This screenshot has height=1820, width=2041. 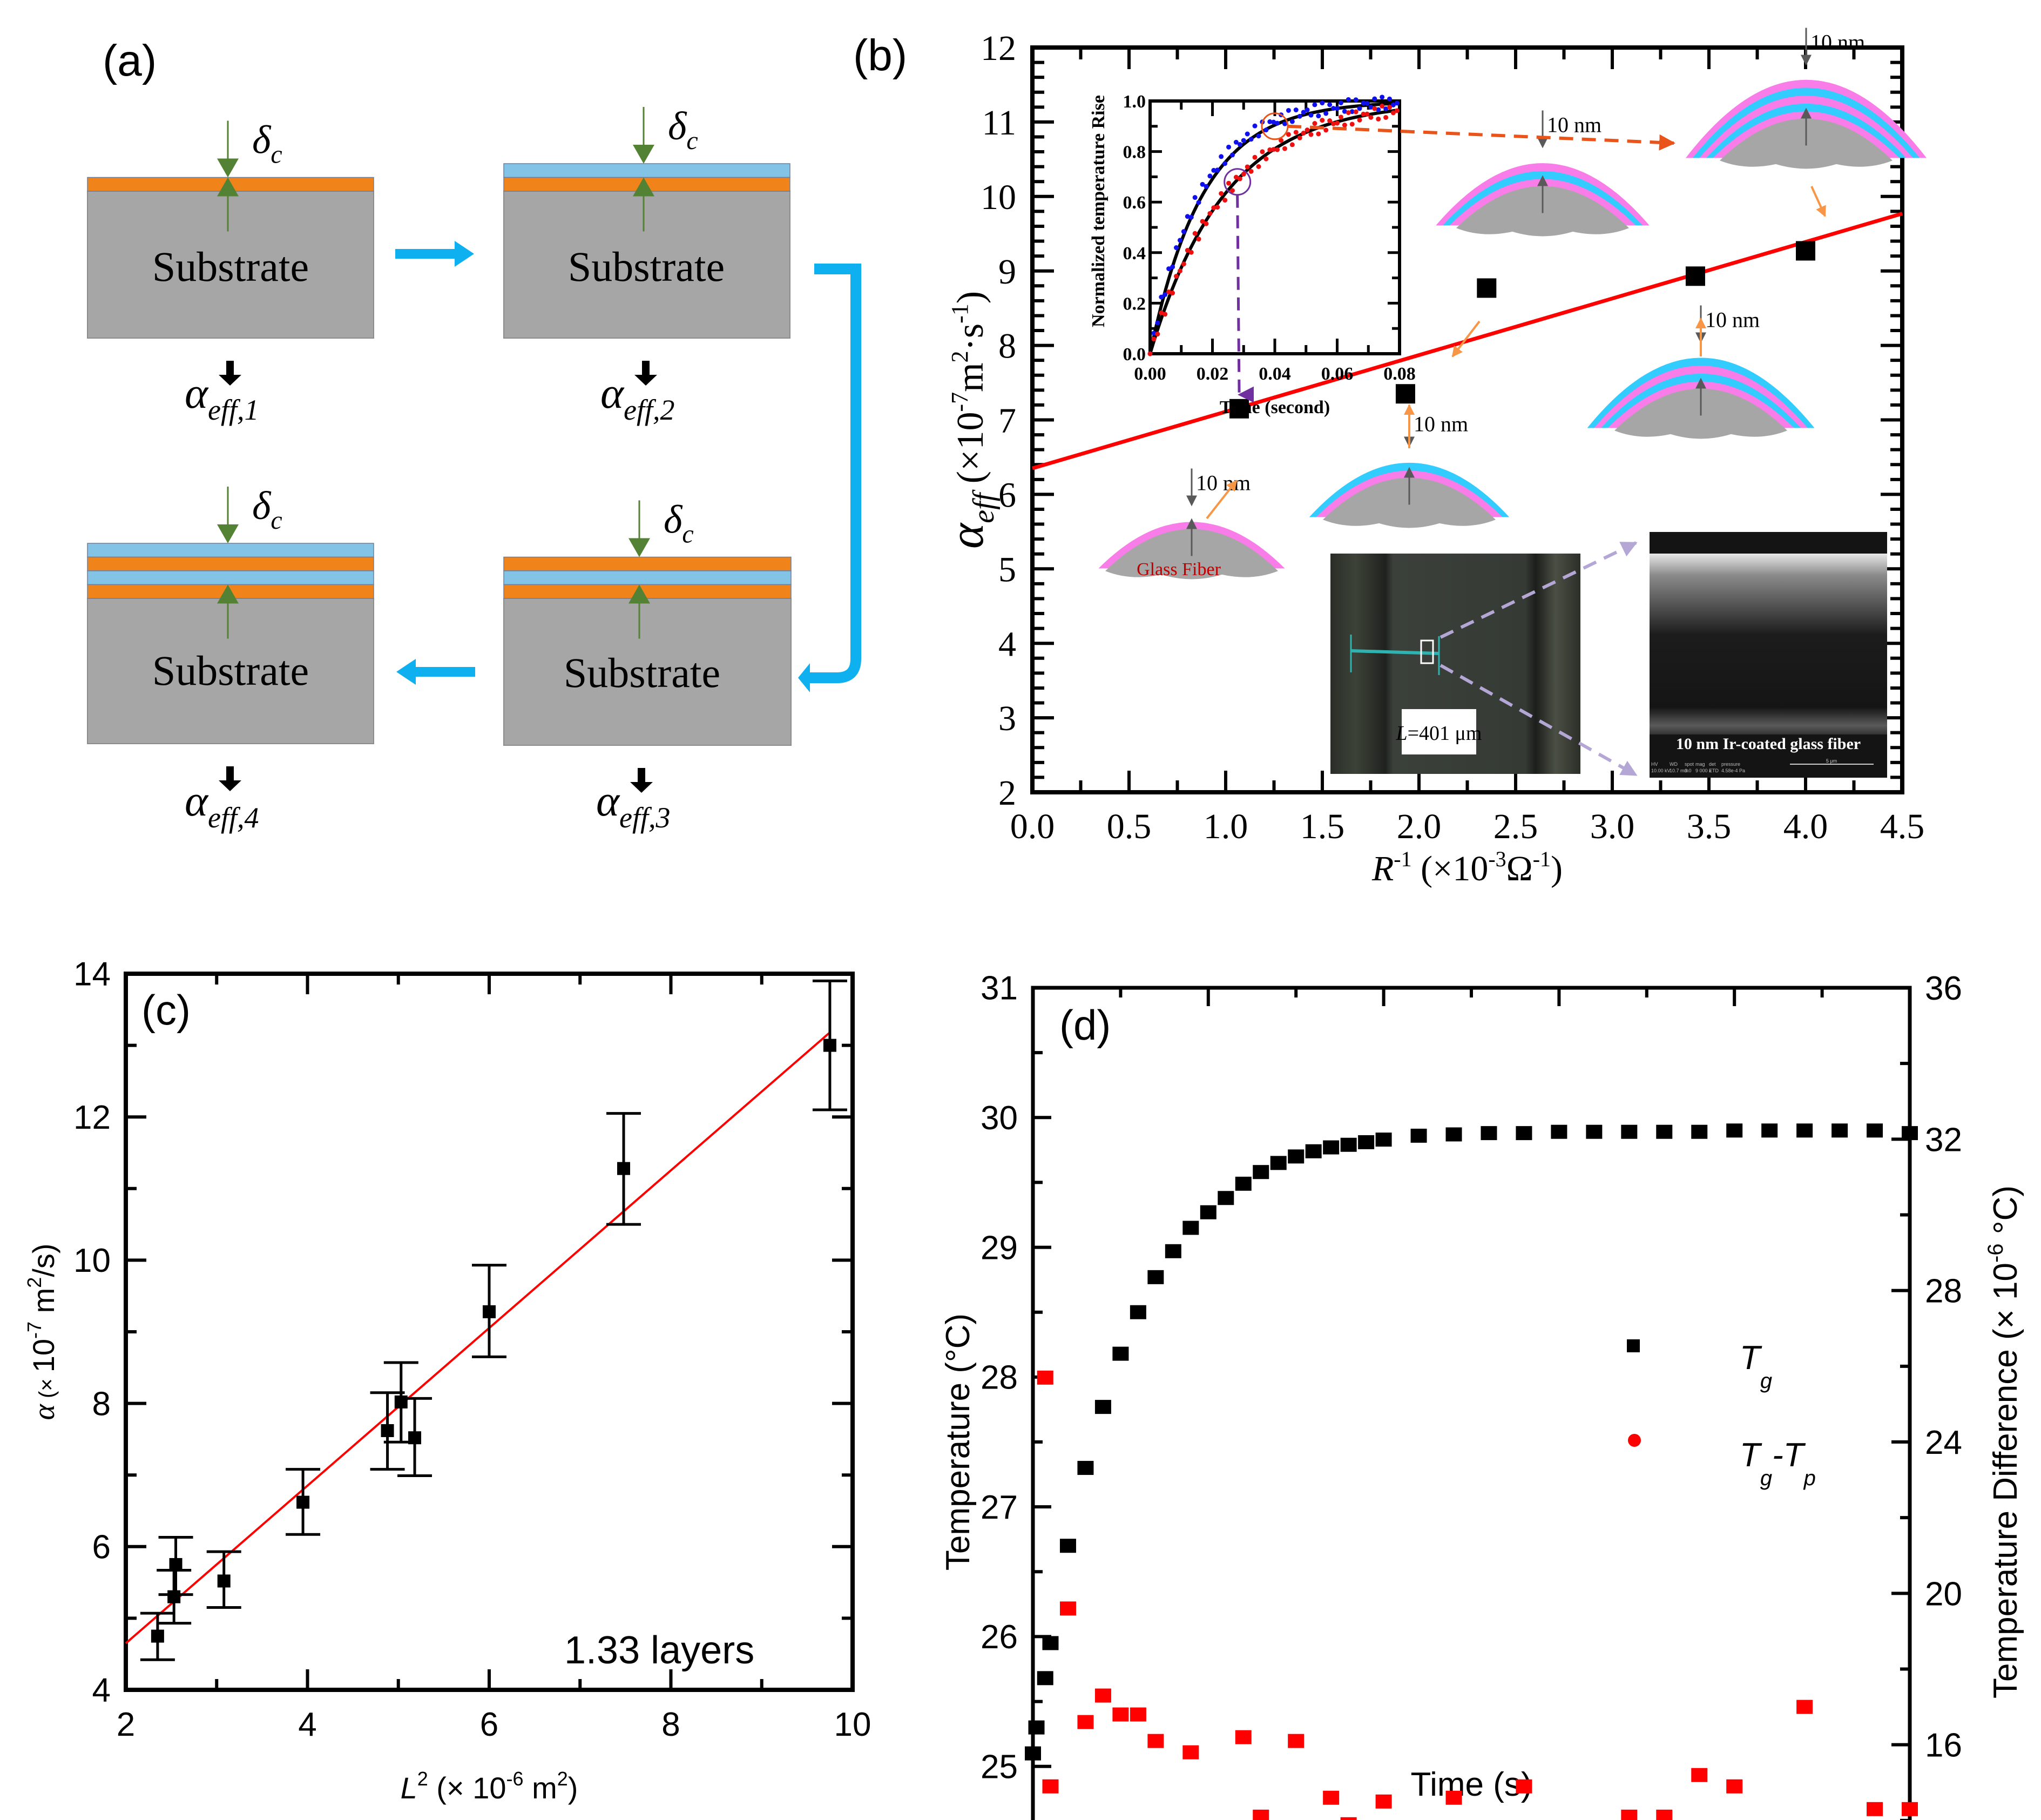 What do you see at coordinates (1732, 320) in the screenshot?
I see `thickness-label: 10 nm` at bounding box center [1732, 320].